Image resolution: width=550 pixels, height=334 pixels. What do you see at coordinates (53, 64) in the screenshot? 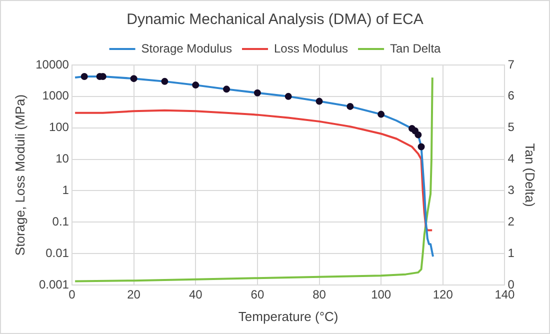
I see `y-tick-label: 10000` at bounding box center [53, 64].